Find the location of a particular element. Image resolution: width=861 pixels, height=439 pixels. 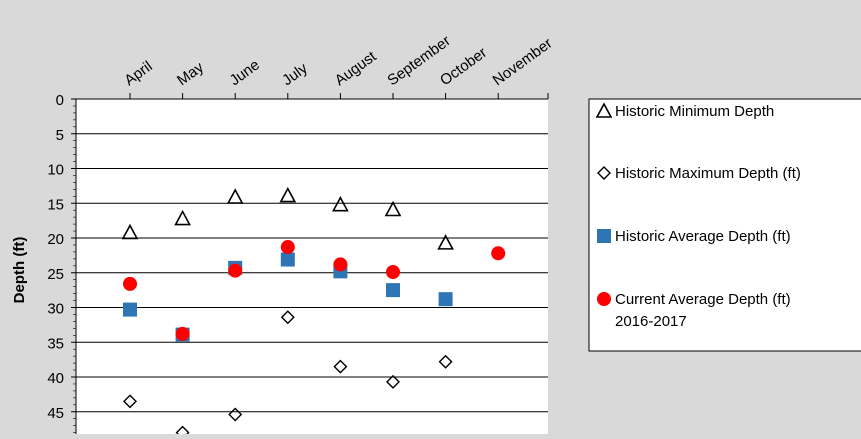

y-tick-label: 20 is located at coordinates (55, 239).